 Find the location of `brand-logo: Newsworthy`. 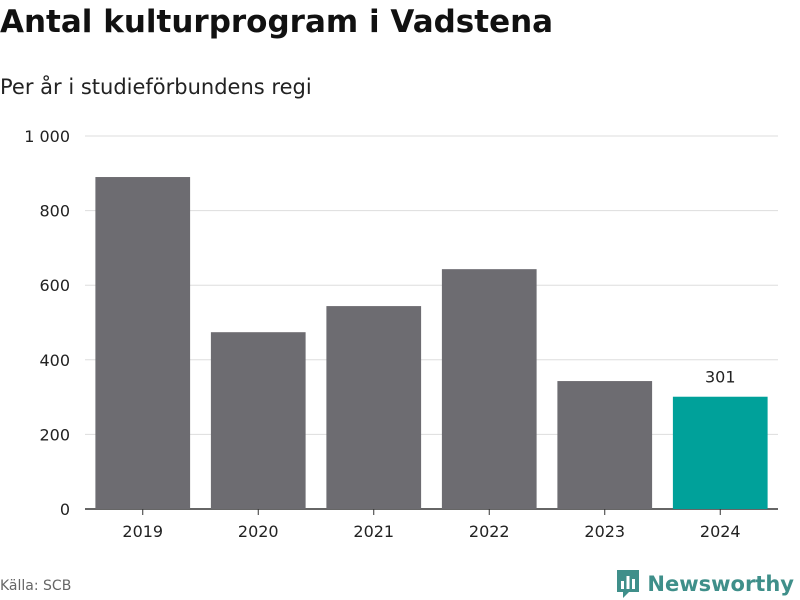

brand-logo: Newsworthy is located at coordinates (705, 584).